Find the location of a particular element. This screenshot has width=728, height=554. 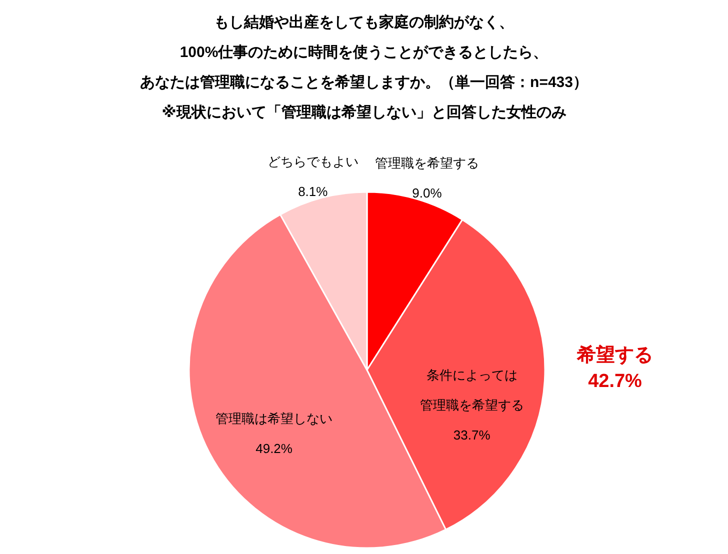

text: ※現状において「管理職は希望しない」と回答した女性のみ is located at coordinates (364, 112).